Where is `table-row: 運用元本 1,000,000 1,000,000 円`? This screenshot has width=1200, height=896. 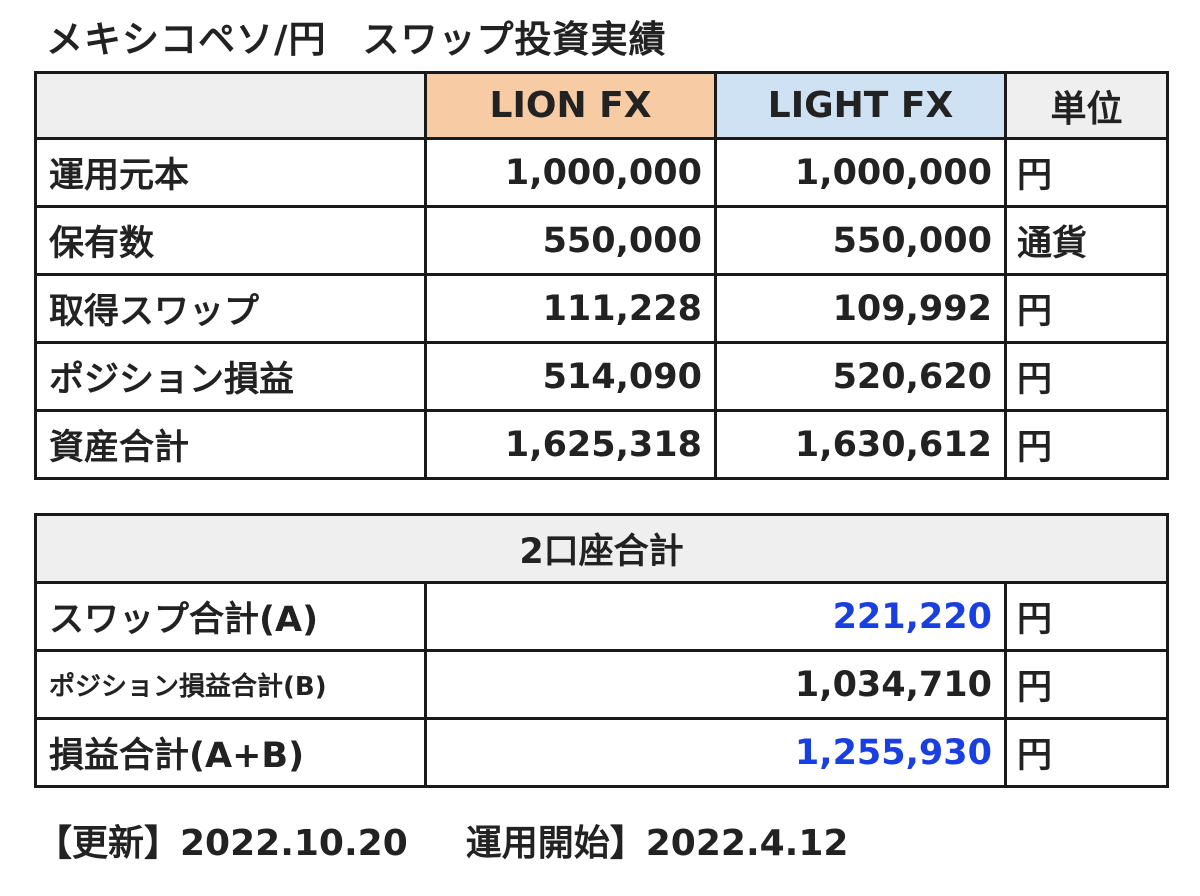
table-row: 運用元本 1,000,000 1,000,000 円 is located at coordinates (601, 172).